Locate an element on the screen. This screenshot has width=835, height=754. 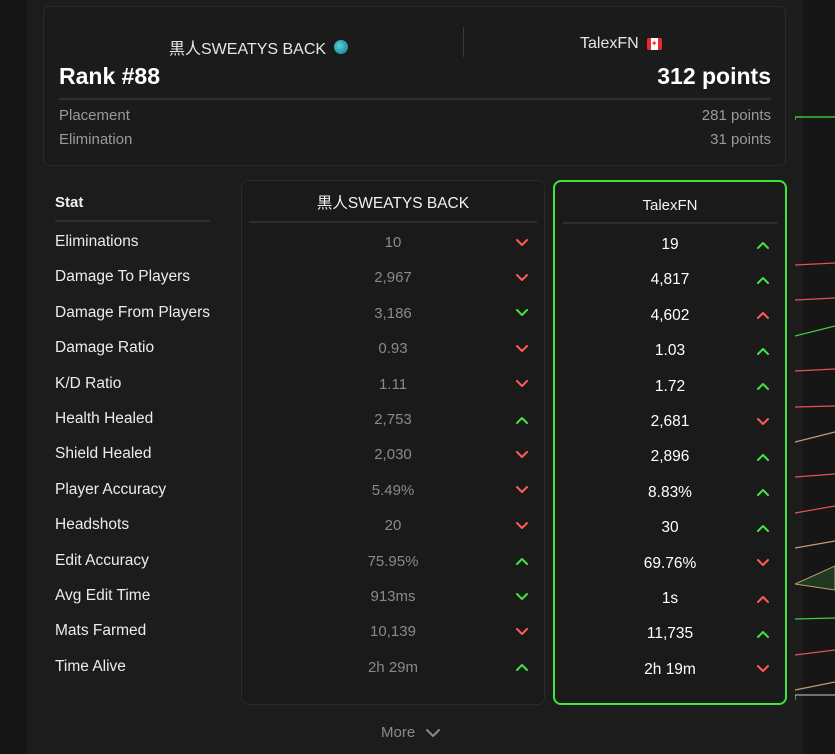
player2-stat-row: 2,681 is located at coordinates (670, 421).